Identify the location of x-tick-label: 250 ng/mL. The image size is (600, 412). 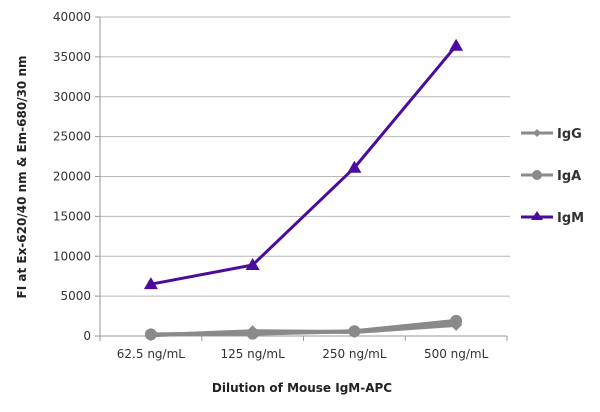
(354, 354).